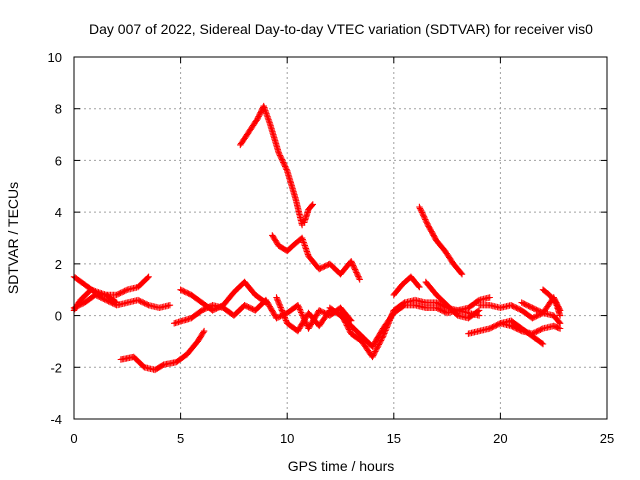 The image size is (640, 480). I want to click on series-track-d, so click(162, 350).